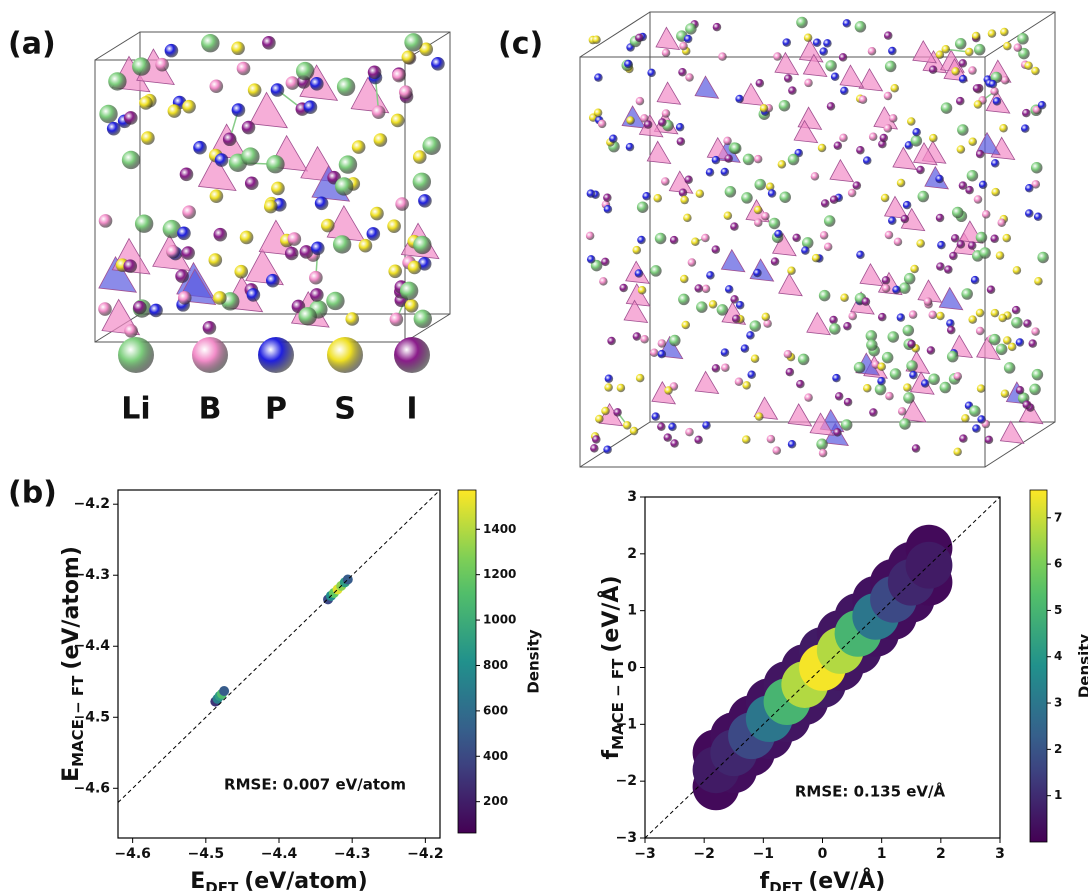 Image resolution: width=1088 pixels, height=891 pixels. I want to click on colorbar, so click(467, 661).